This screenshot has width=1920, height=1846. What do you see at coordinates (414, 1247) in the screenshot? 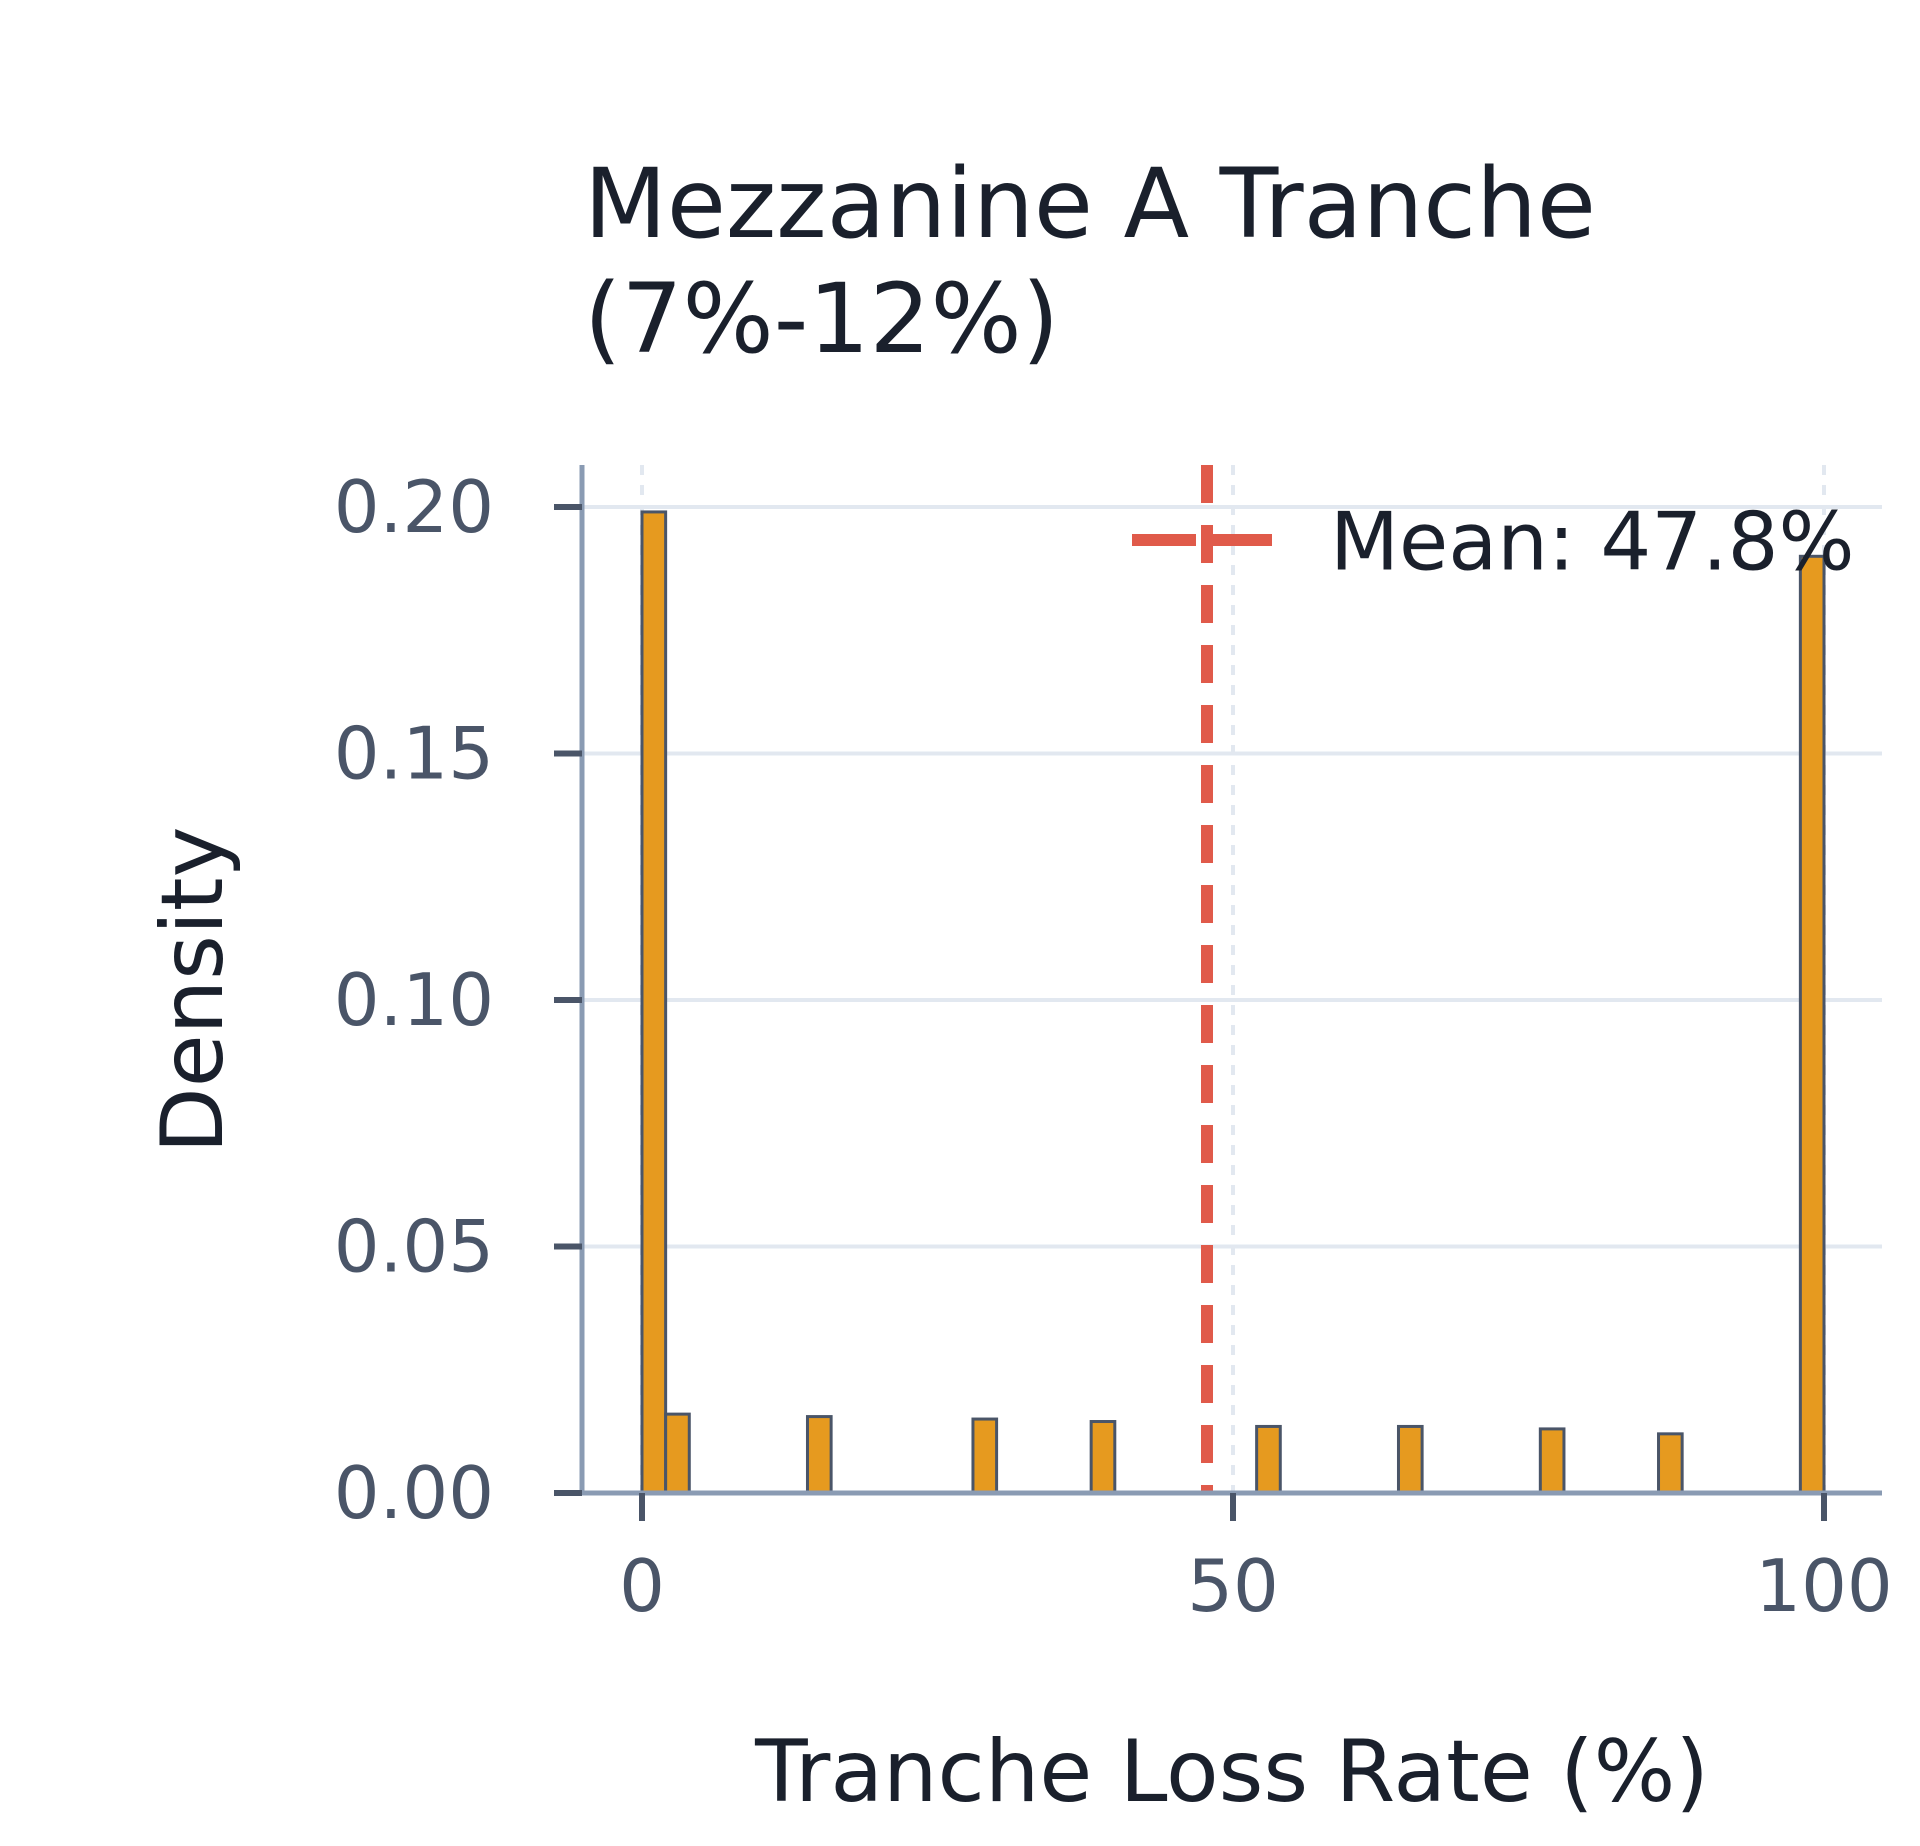
I see `y-tick-label: 0.05` at bounding box center [414, 1247].